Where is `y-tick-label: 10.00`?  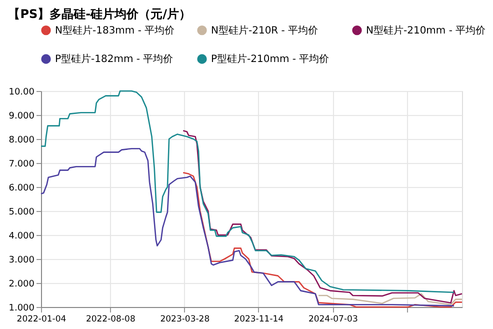
y-tick-label: 10.00 is located at coordinates (21, 93).